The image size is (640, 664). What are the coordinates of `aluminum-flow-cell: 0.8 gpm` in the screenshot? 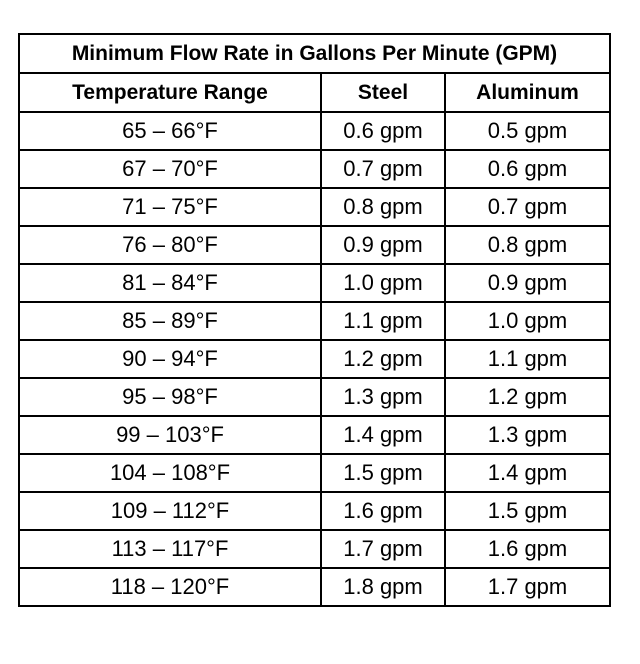 It's located at (527, 245).